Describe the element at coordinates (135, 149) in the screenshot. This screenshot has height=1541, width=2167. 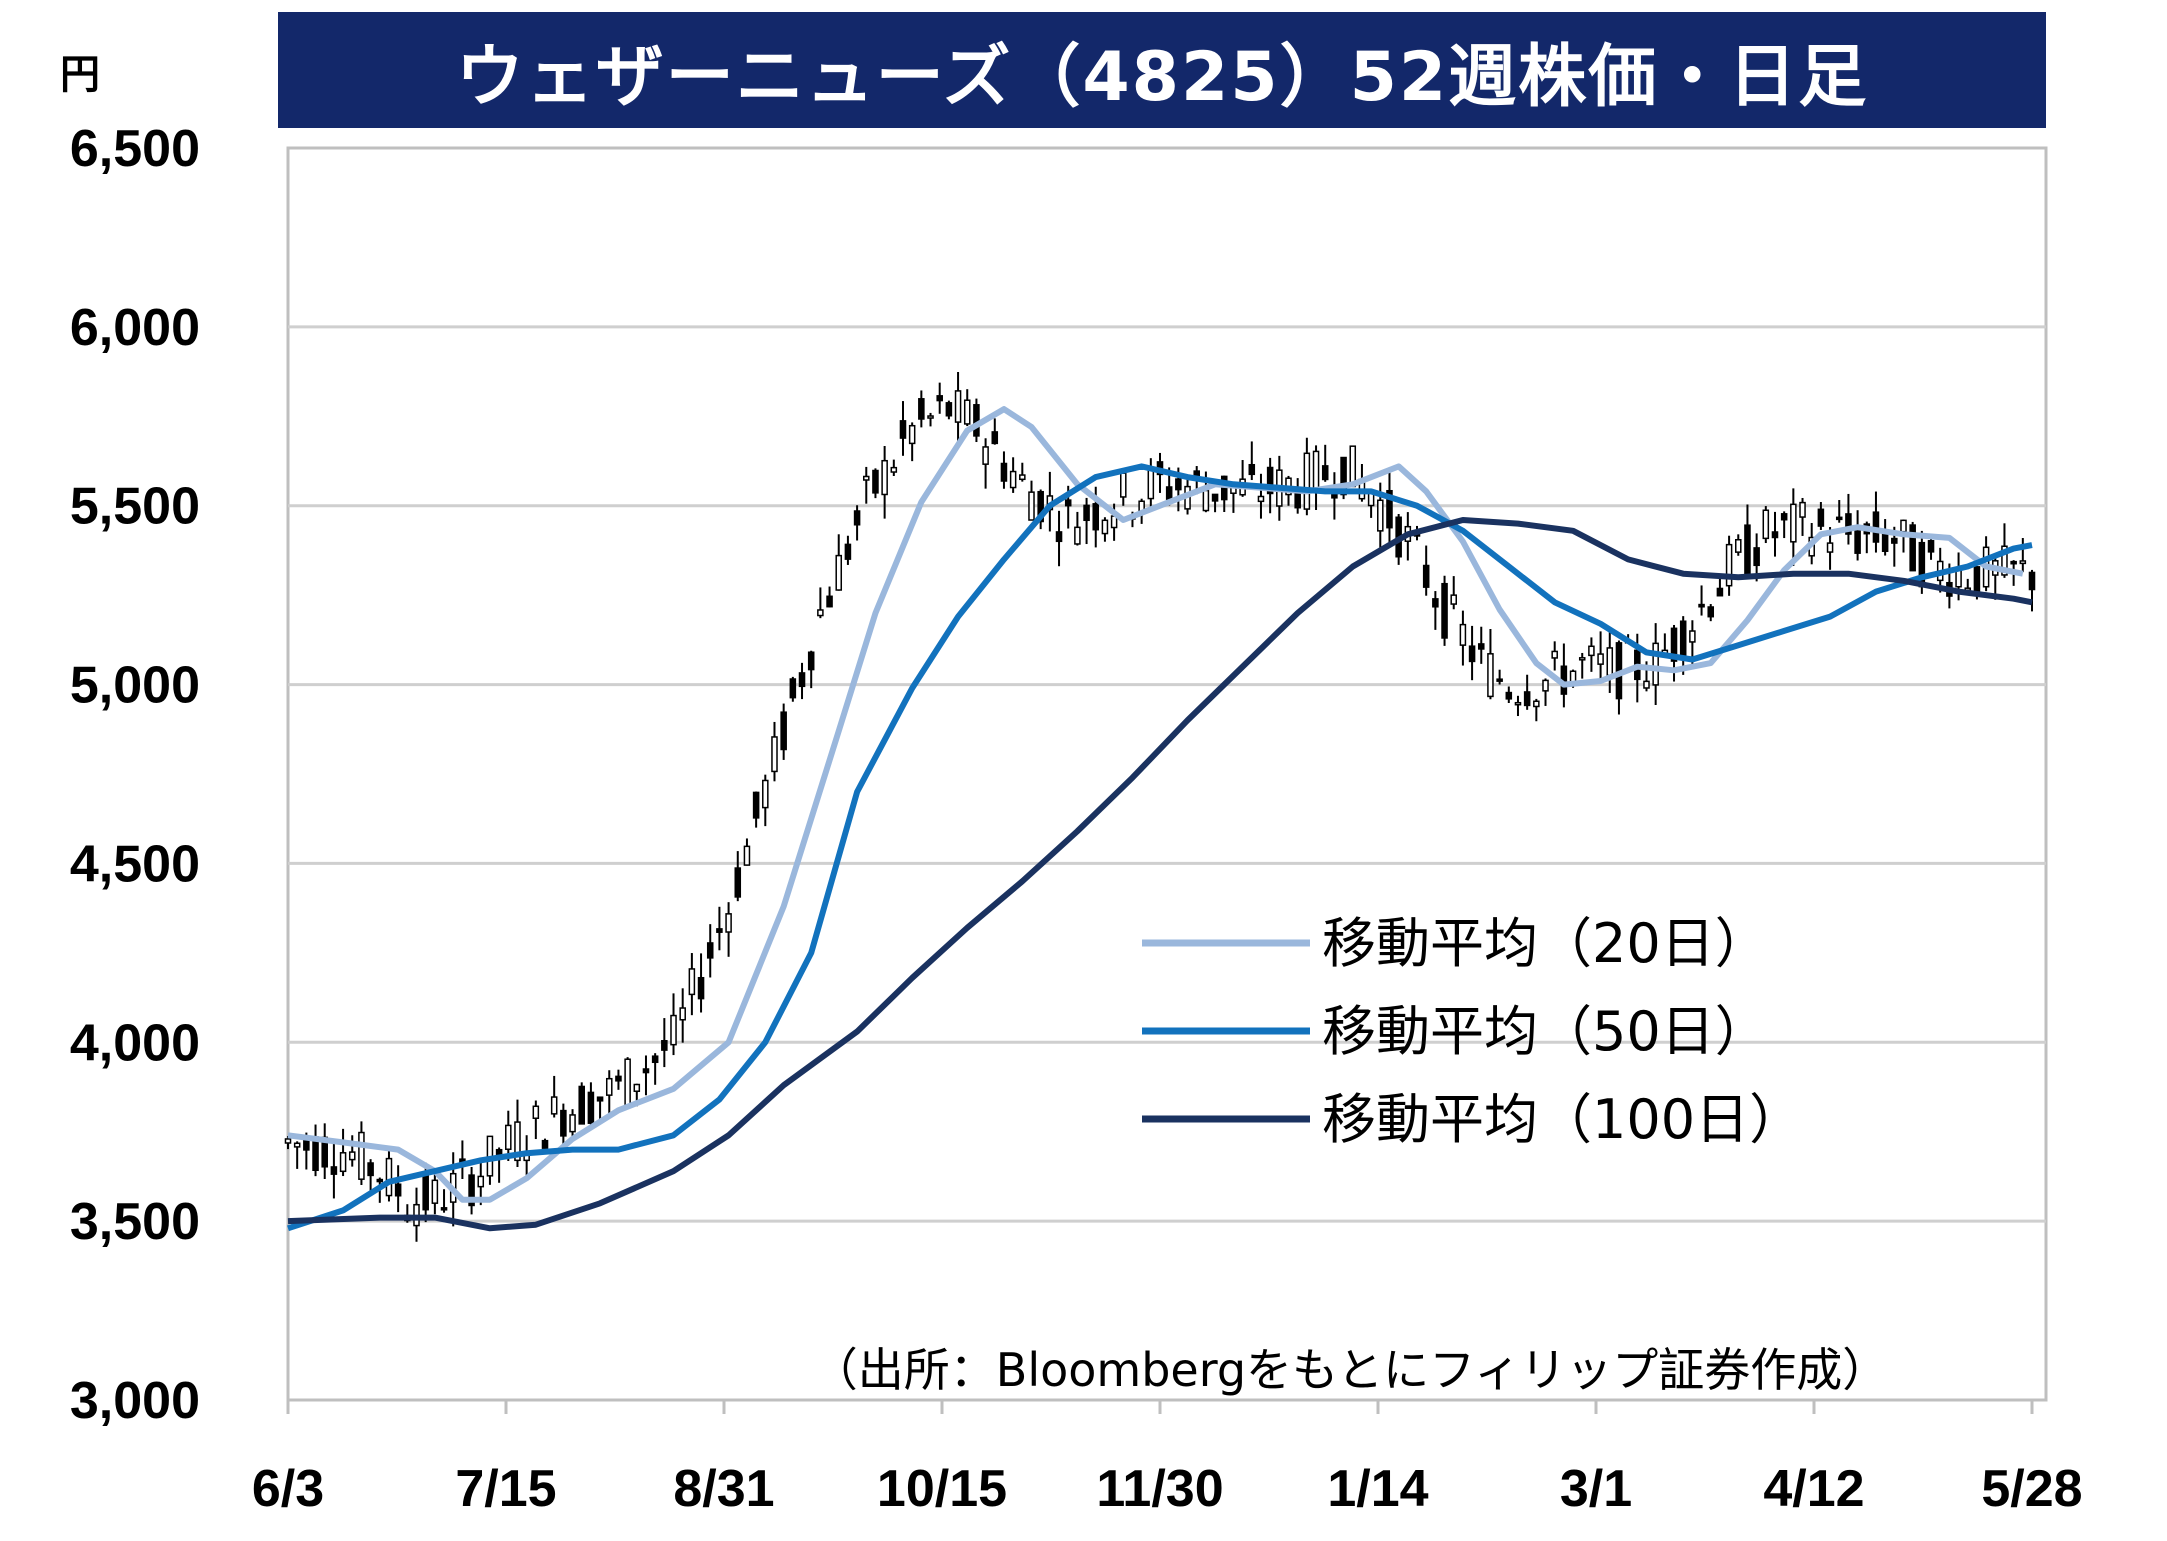
I see `y-tick-label: 6,500` at that location.